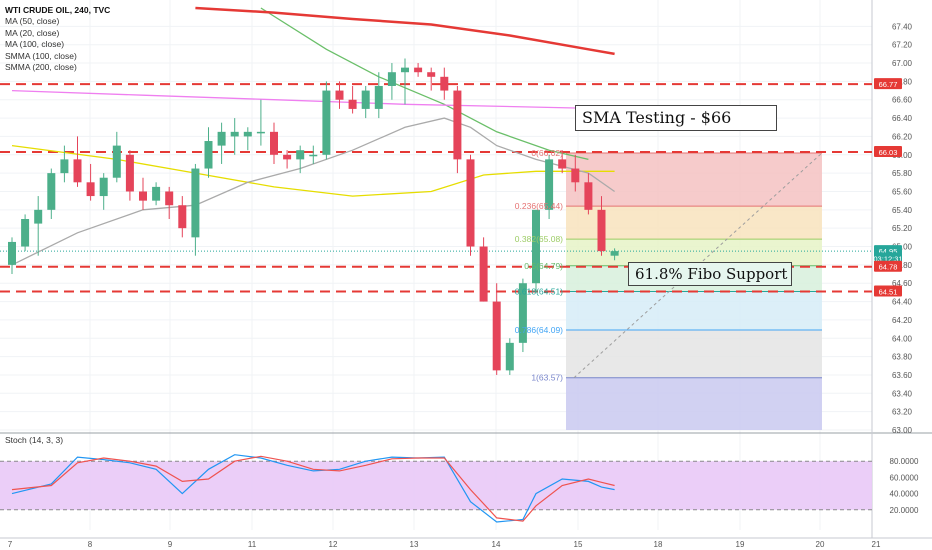  What do you see at coordinates (414, 544) in the screenshot?
I see `time-tick-label: 13` at bounding box center [414, 544].